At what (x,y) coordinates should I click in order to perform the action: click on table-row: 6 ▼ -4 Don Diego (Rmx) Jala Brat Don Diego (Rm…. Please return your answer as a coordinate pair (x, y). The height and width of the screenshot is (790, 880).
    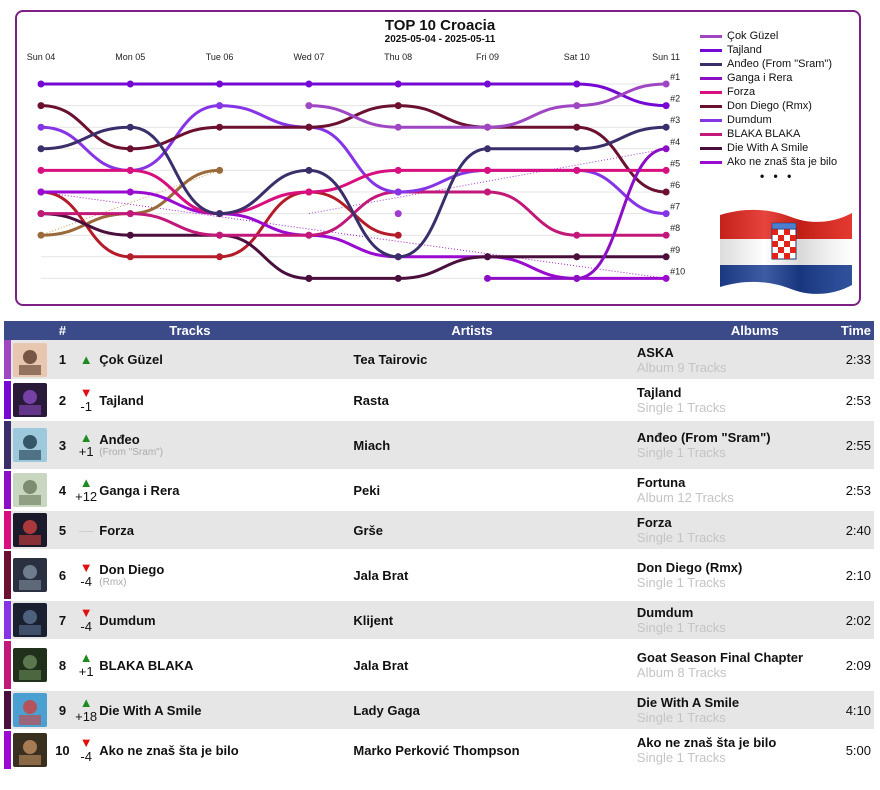
    Looking at the image, I should click on (439, 575).